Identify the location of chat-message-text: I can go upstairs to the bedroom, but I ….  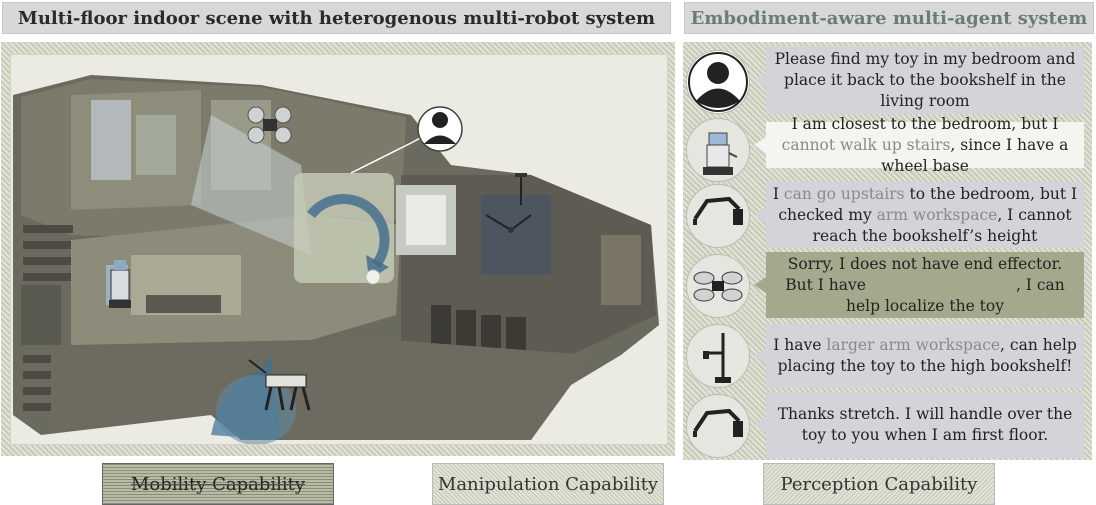
(925, 214).